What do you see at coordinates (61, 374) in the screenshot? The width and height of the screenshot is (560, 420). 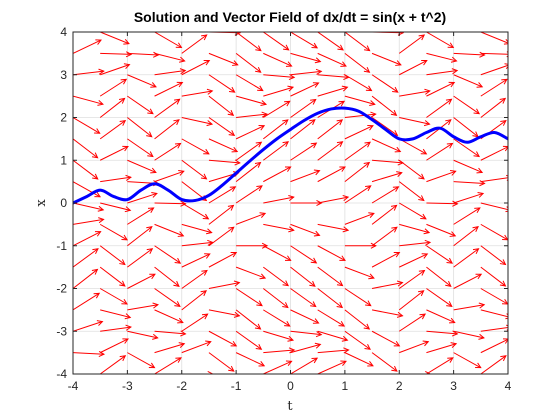 I see `y-tick-label: -4` at bounding box center [61, 374].